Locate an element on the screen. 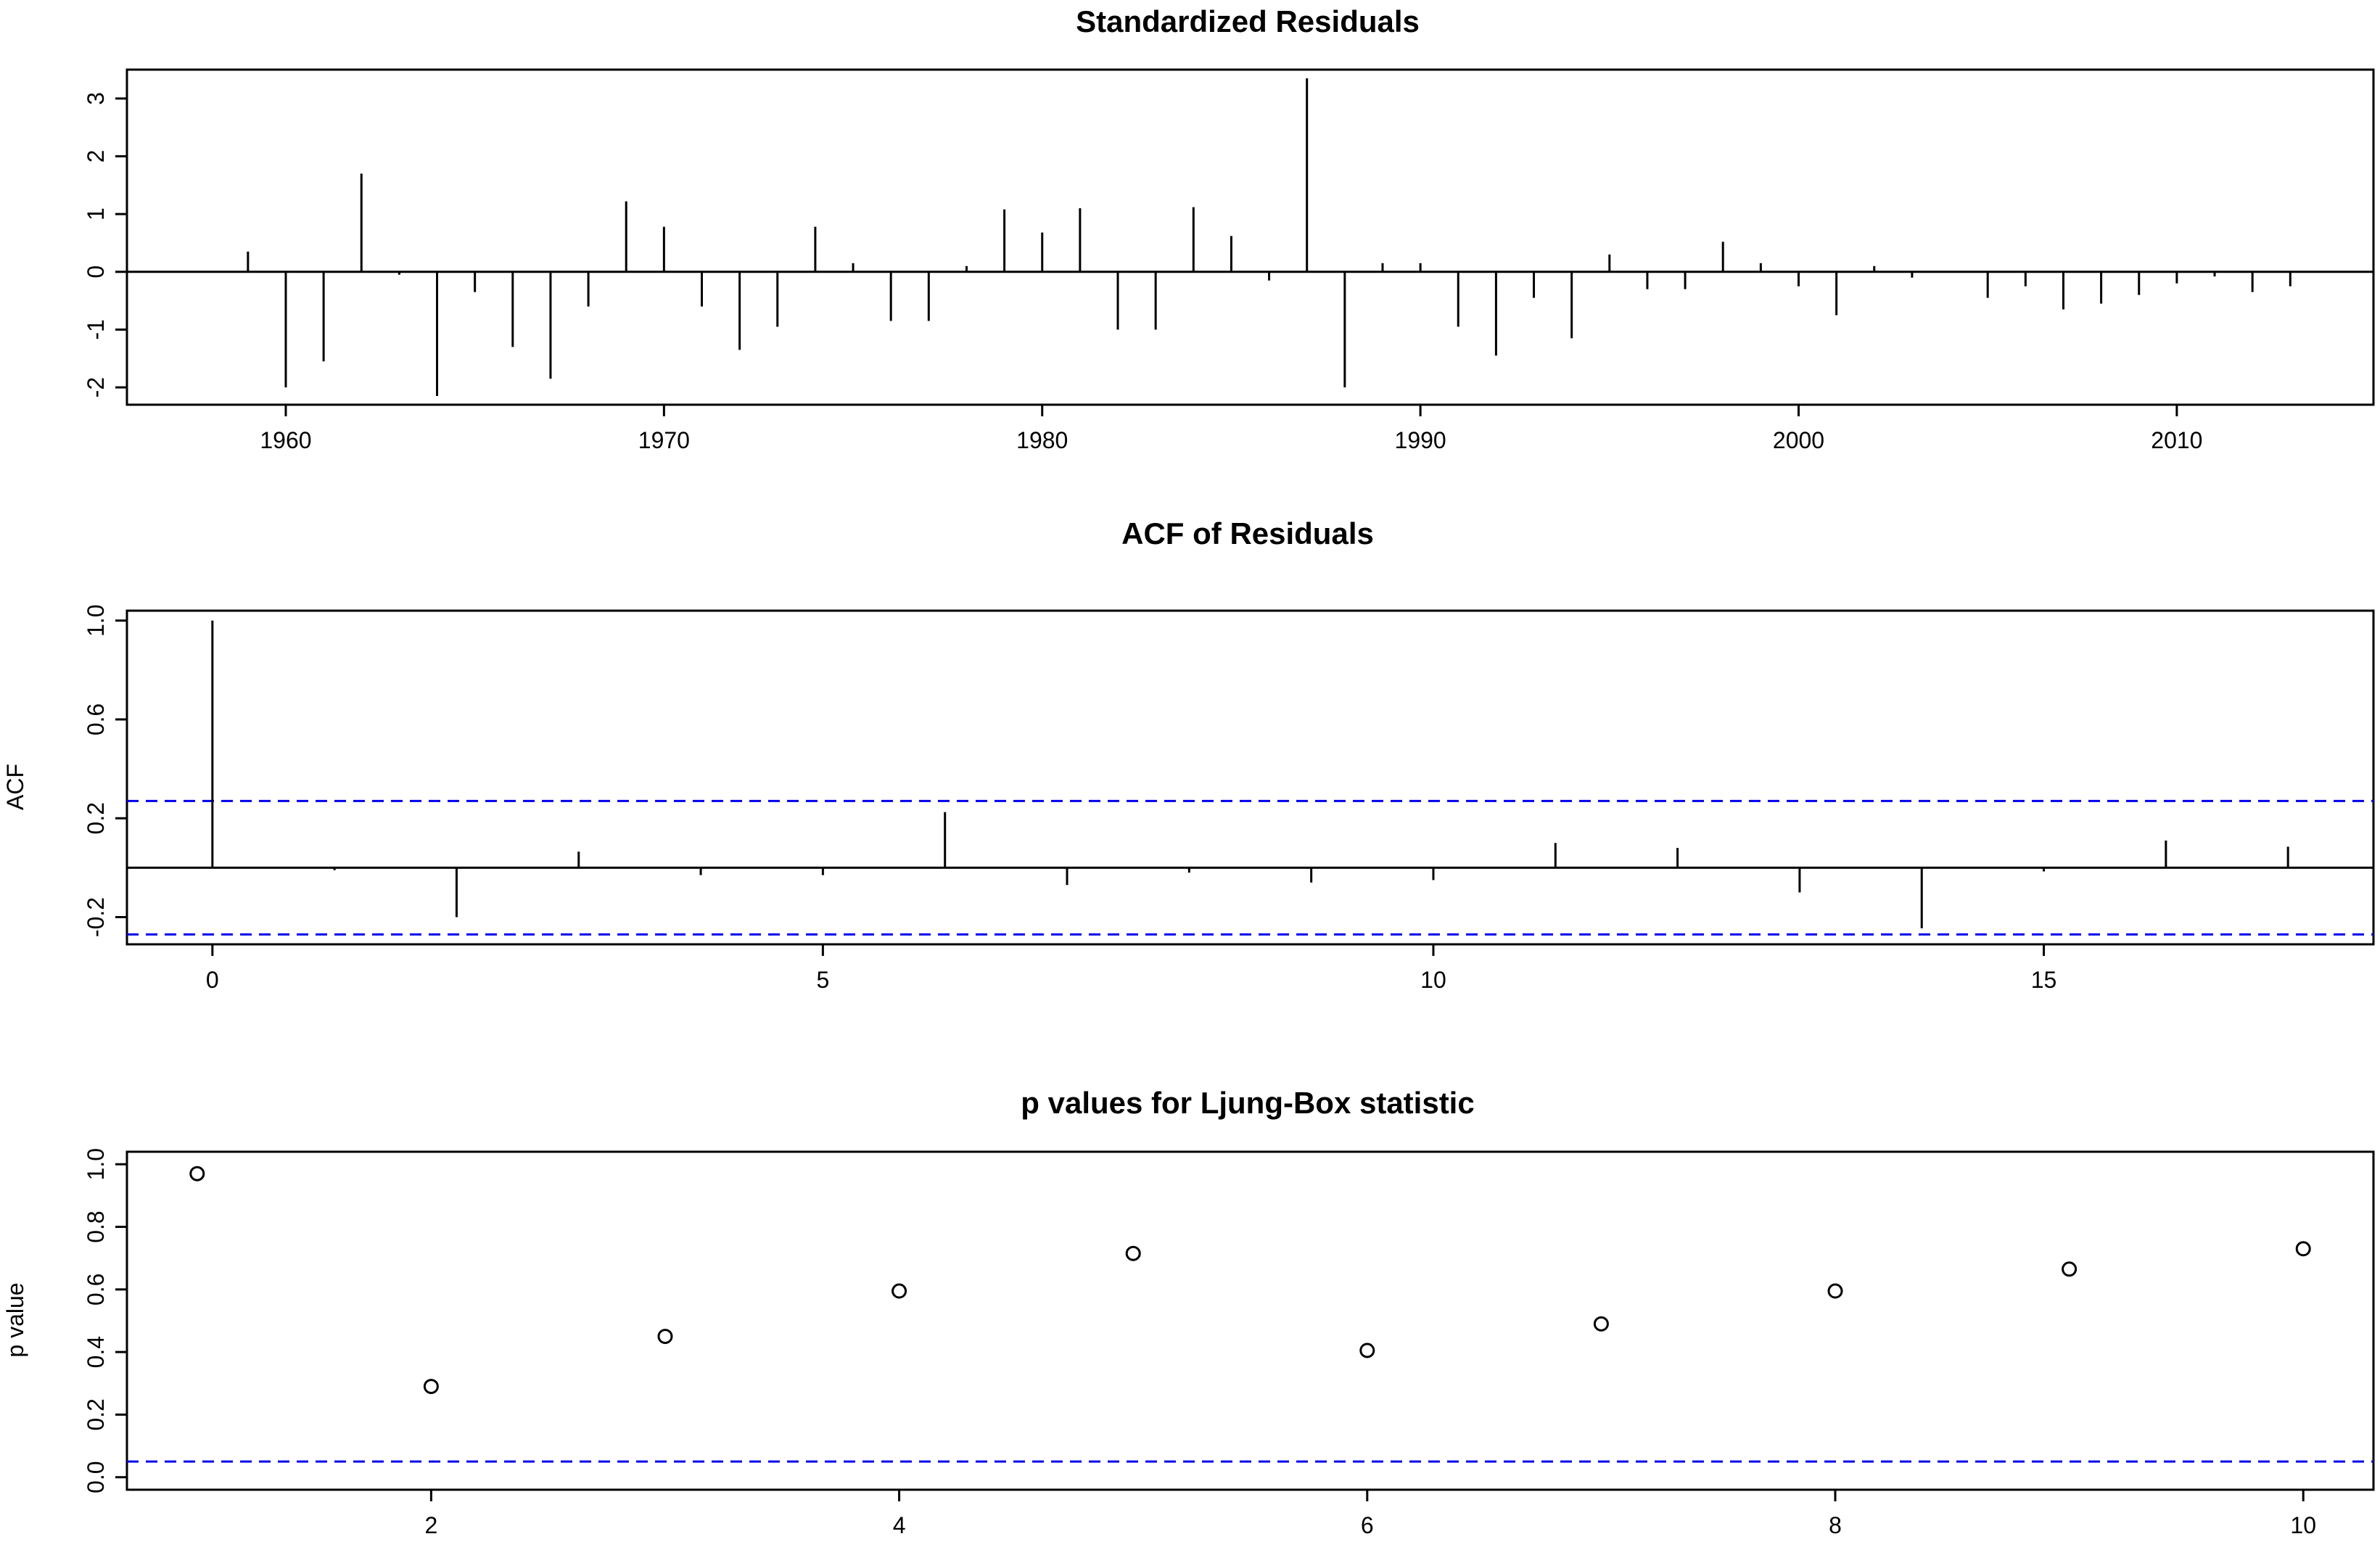 Image resolution: width=2380 pixels, height=1555 pixels. acf-y-axis-label: ACF is located at coordinates (15, 787).